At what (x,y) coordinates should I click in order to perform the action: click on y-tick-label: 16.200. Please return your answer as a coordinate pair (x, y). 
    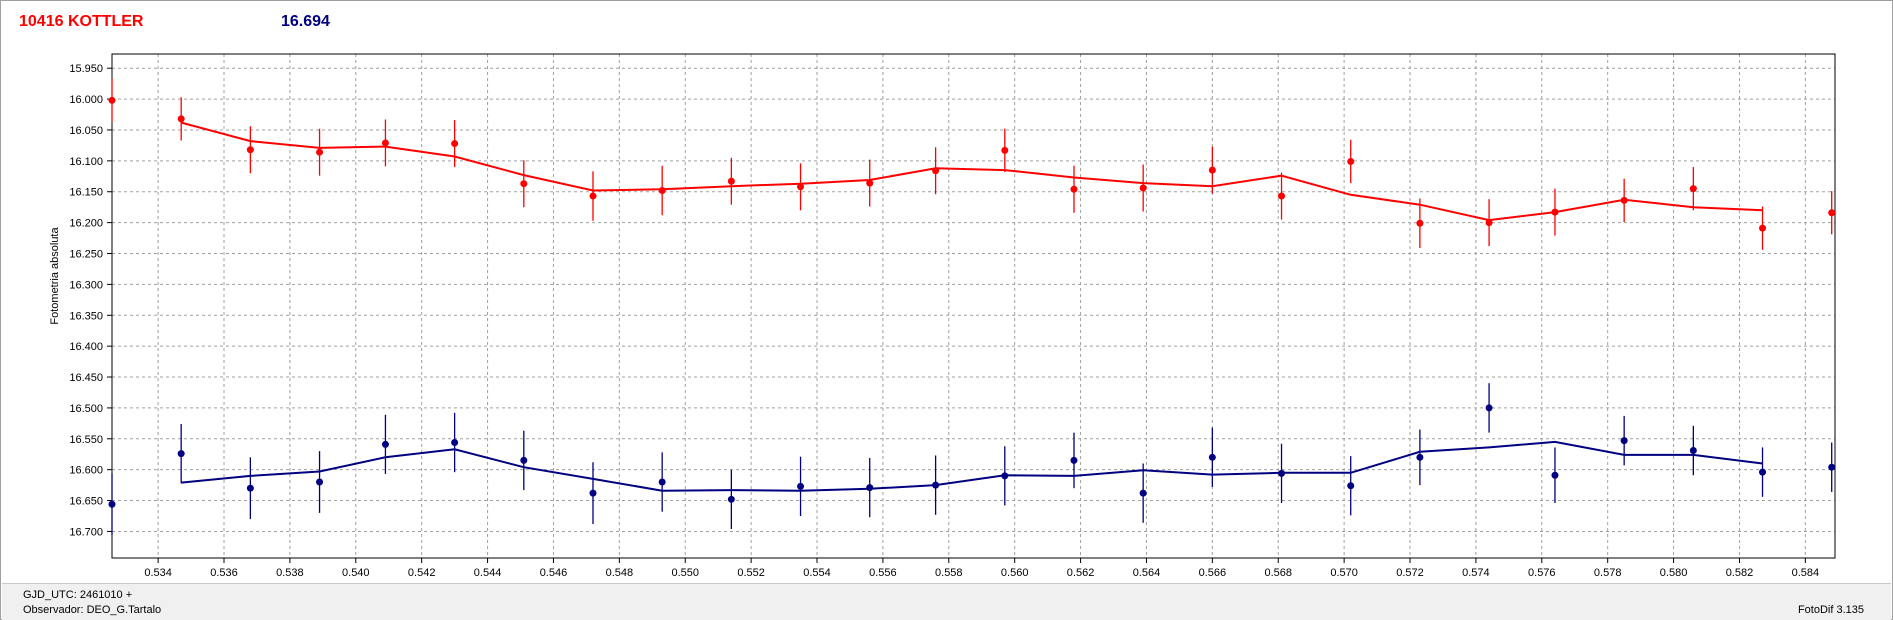
    Looking at the image, I should click on (86, 224).